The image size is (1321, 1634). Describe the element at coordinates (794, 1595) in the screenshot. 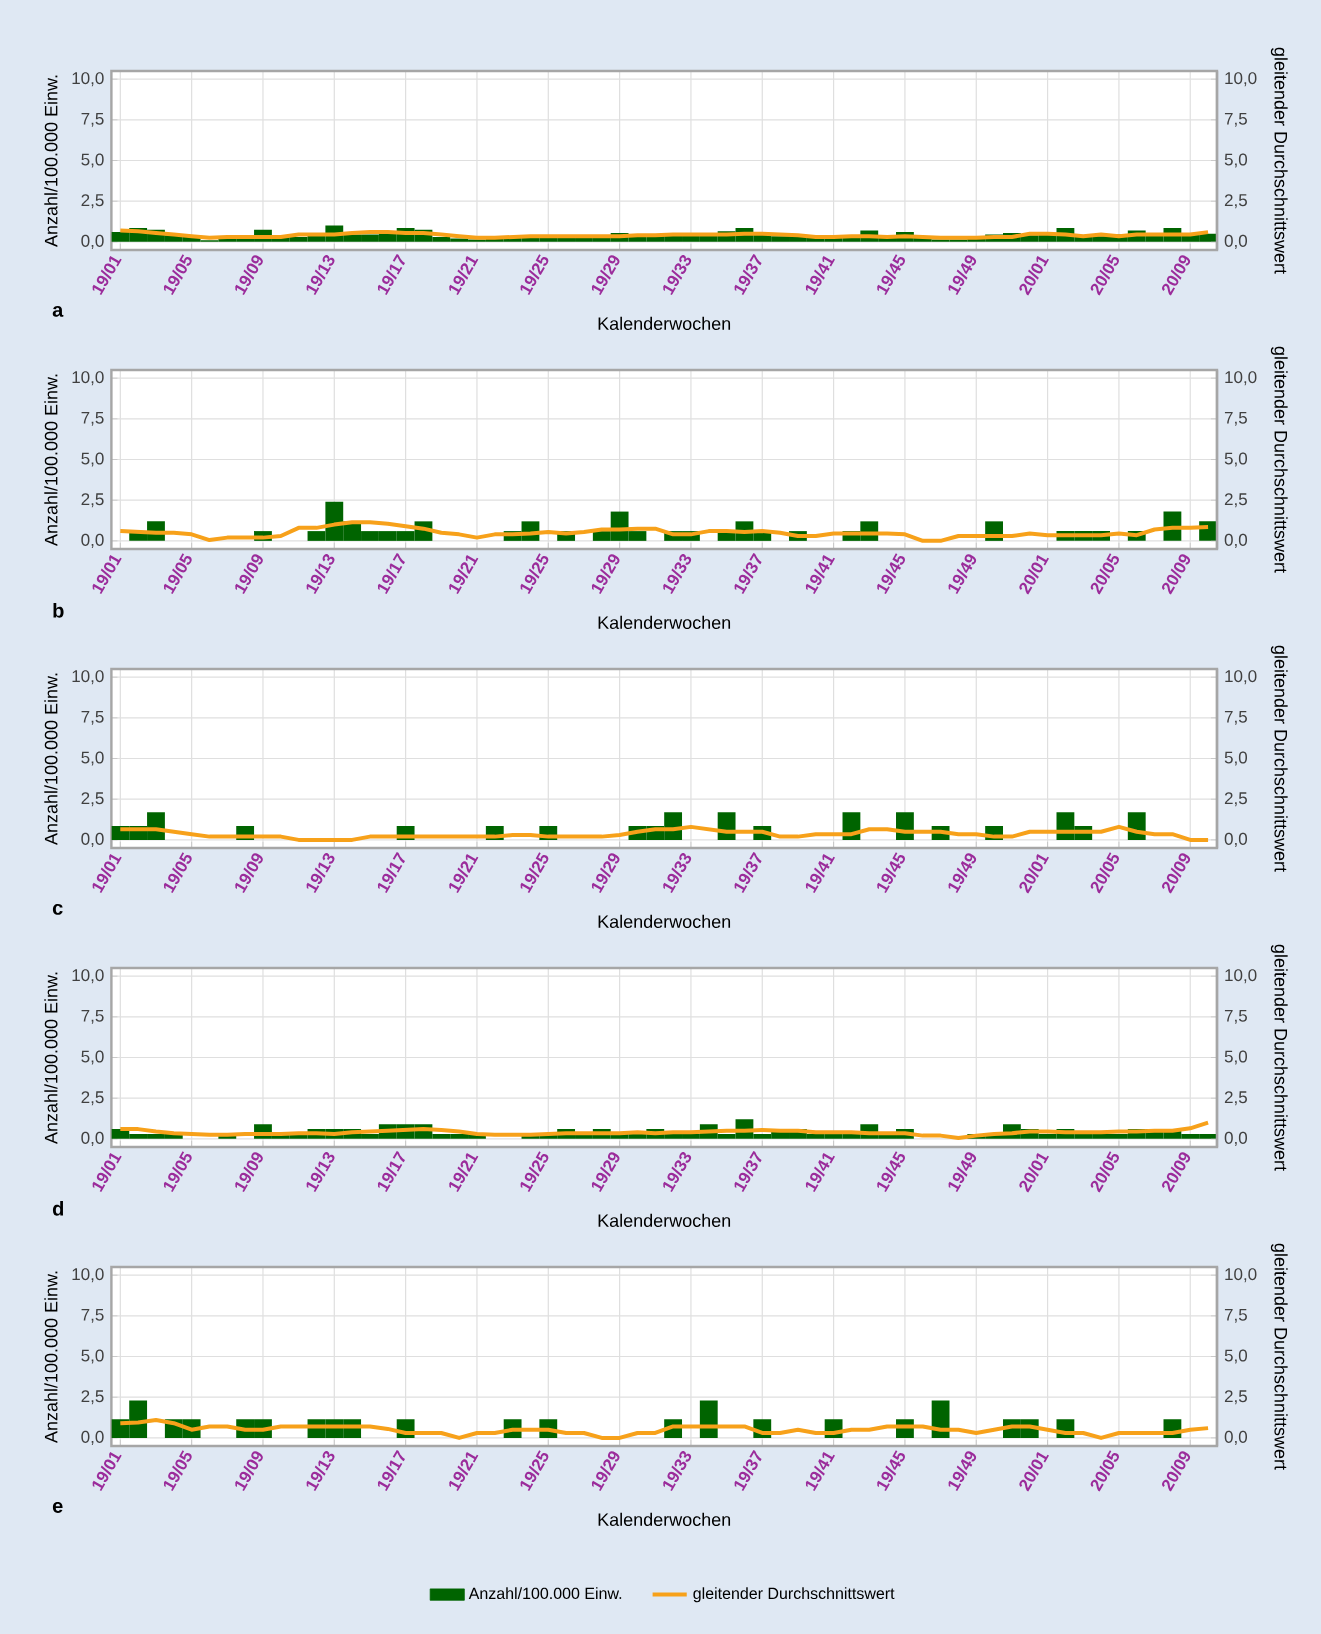

I see `legend-label: gleitender Durchschnittswert` at that location.